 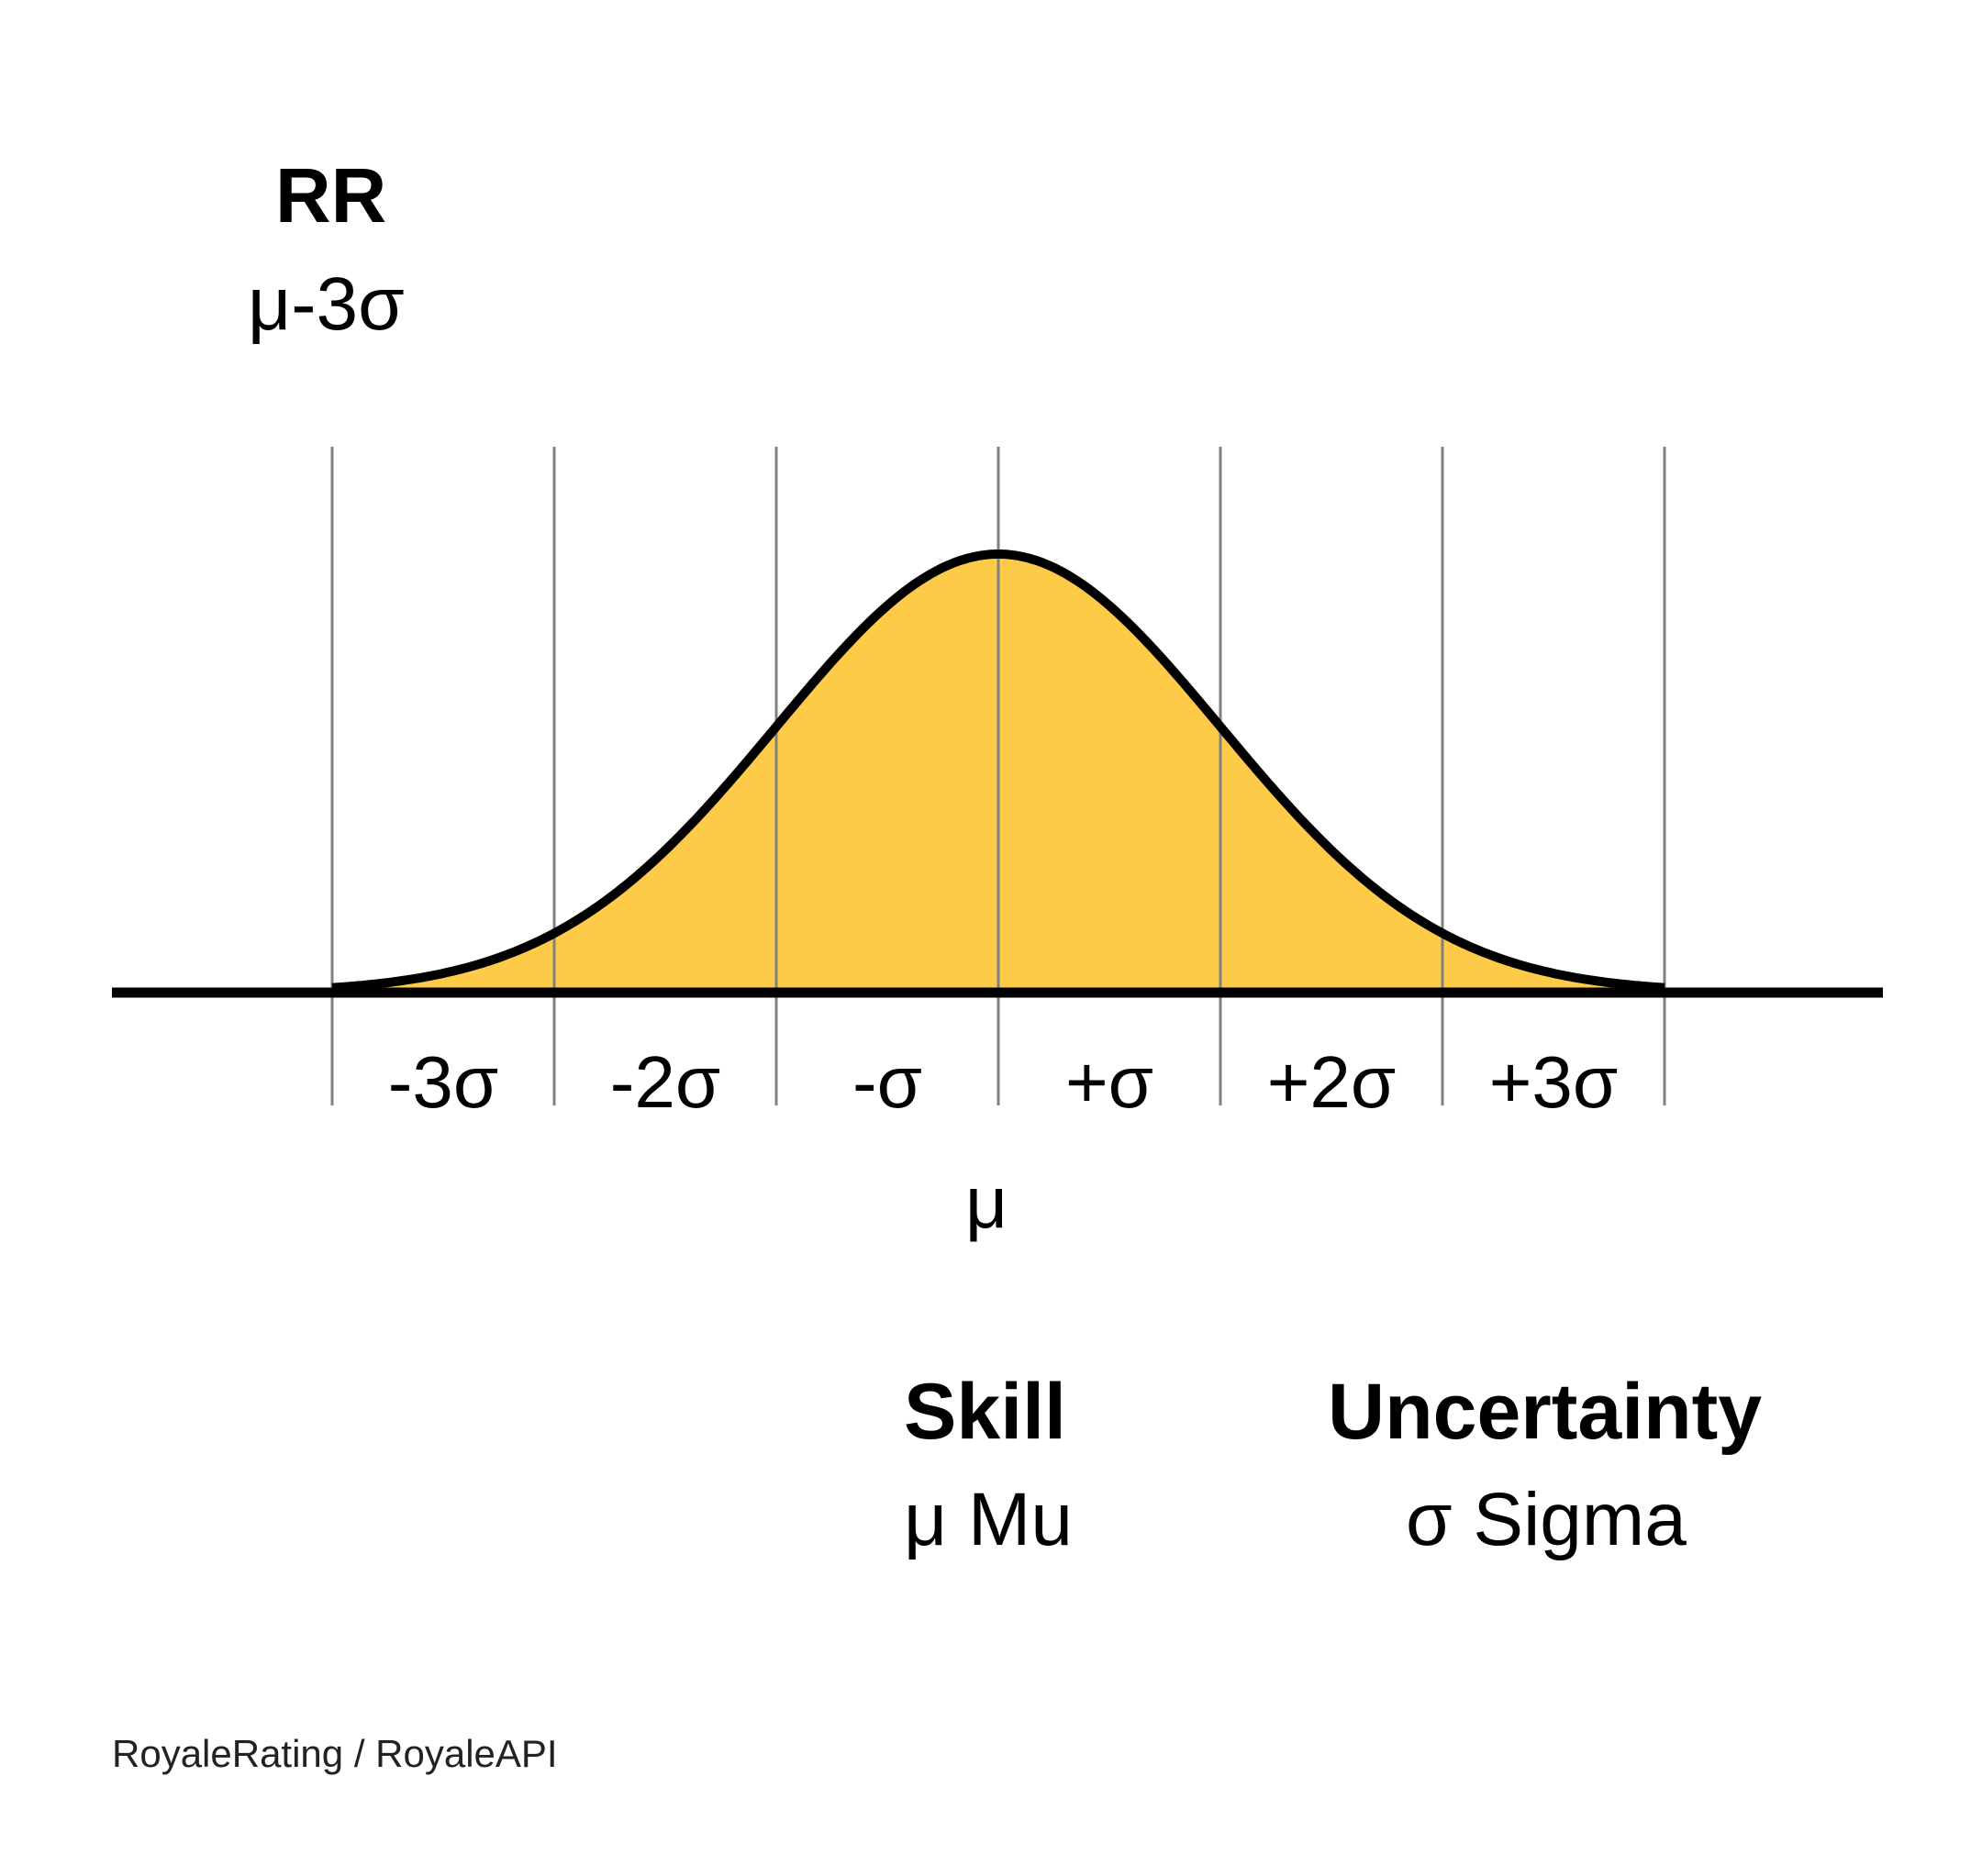 I want to click on sigma-tick-label: -σ, so click(x=887, y=1082).